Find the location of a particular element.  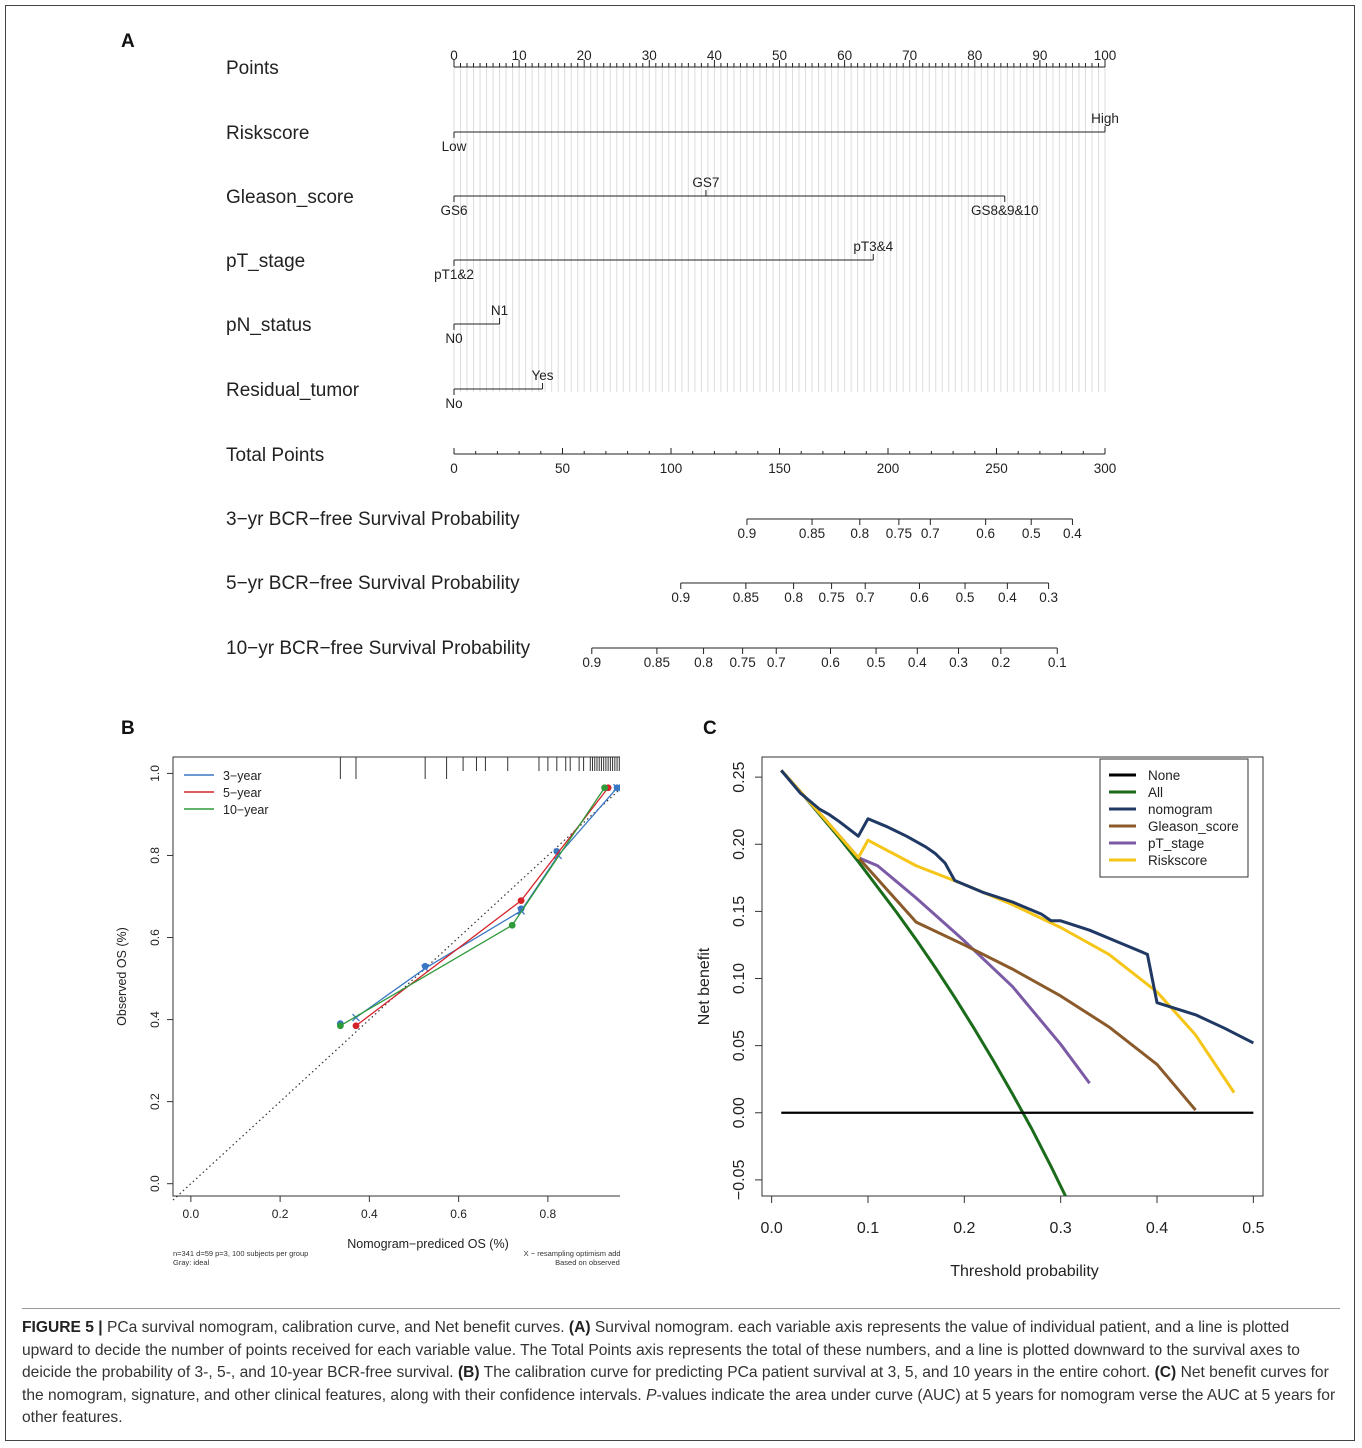

y-tick-label: 0.0 is located at coordinates (155, 1183).